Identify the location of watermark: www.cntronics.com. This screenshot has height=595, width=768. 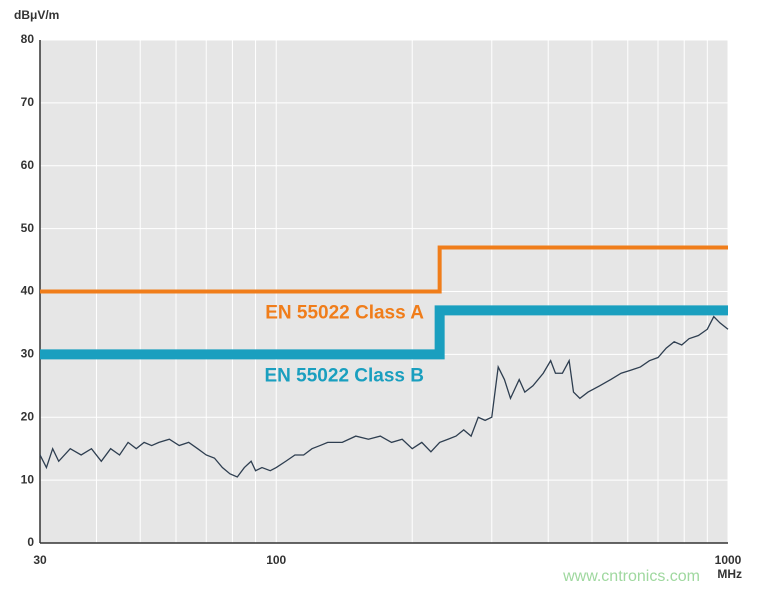
(631, 576).